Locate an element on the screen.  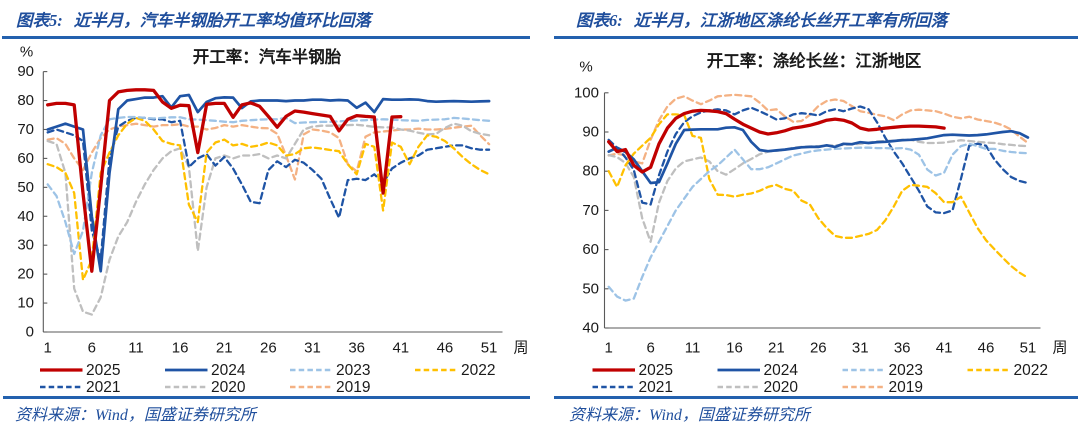
chart-title: 开工率：汽车半钢胎 is located at coordinates (267, 57).